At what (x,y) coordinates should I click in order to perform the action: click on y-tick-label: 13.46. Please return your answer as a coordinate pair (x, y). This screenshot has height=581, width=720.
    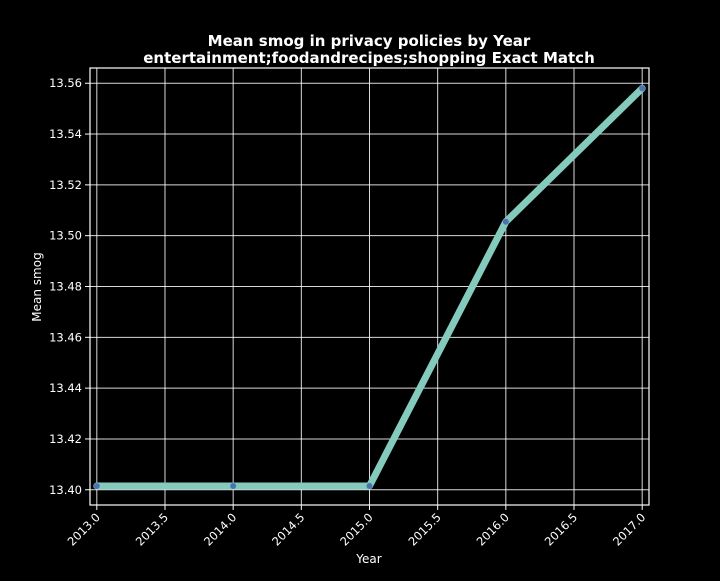
    Looking at the image, I should click on (65, 337).